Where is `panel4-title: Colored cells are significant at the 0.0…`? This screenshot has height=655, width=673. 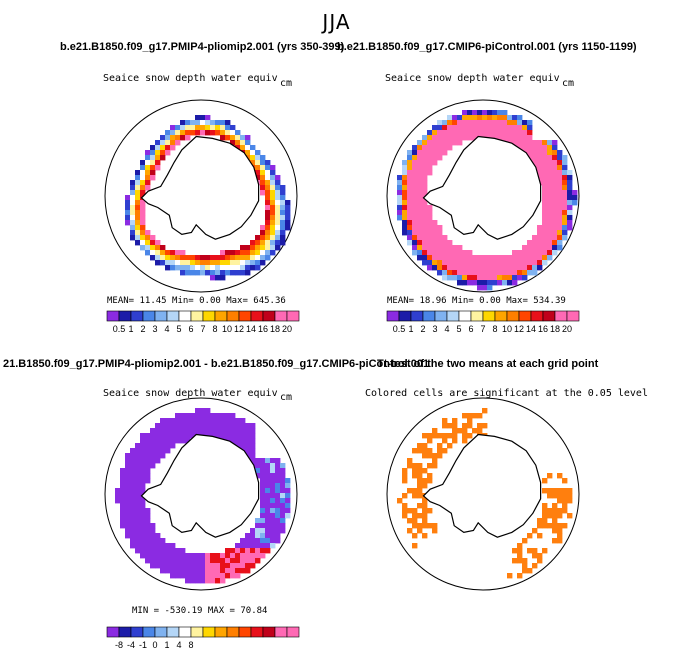
panel4-title: Colored cells are significant at the 0.0… is located at coordinates (506, 393).